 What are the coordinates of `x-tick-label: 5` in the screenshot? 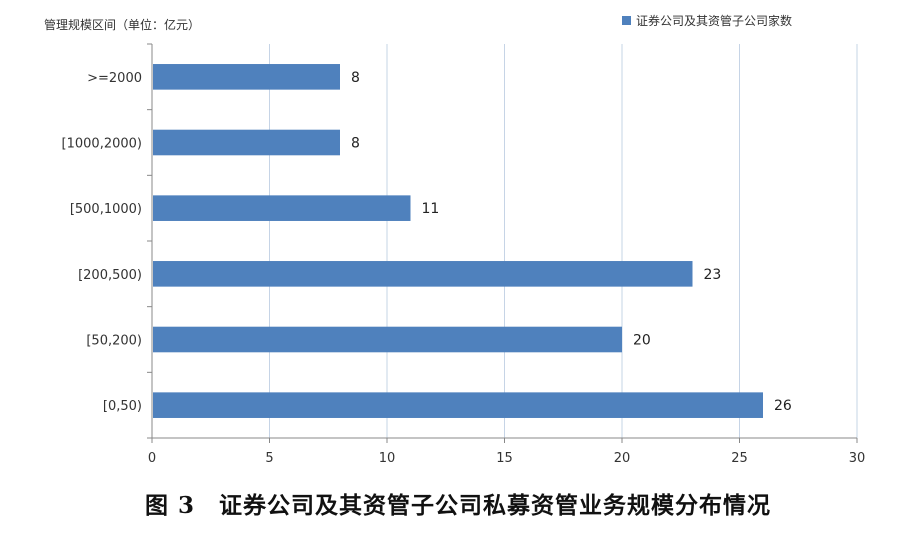 It's located at (269, 458).